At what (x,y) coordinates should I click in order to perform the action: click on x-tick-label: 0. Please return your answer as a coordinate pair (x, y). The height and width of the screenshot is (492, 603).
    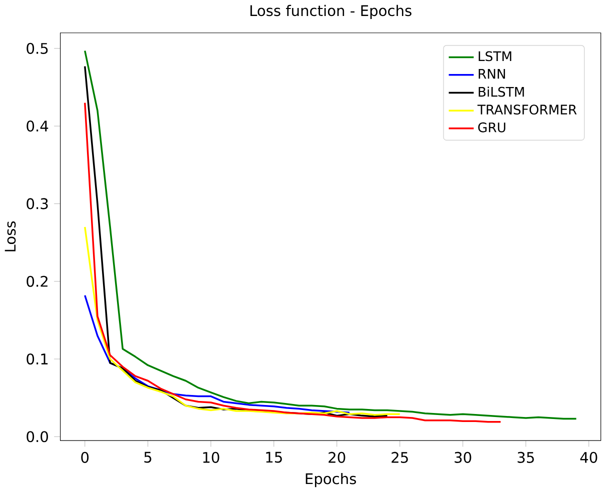
    Looking at the image, I should click on (85, 457).